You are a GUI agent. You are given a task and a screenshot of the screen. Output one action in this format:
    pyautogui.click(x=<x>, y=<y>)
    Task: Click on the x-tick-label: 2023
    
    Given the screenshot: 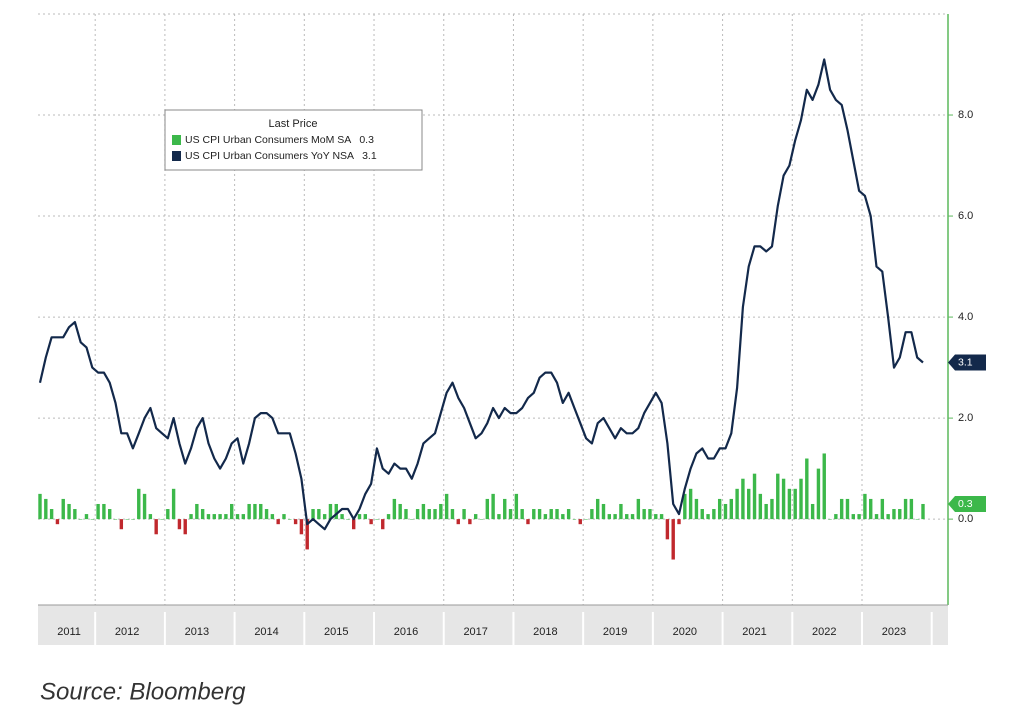 What is the action you would take?
    pyautogui.click(x=894, y=632)
    